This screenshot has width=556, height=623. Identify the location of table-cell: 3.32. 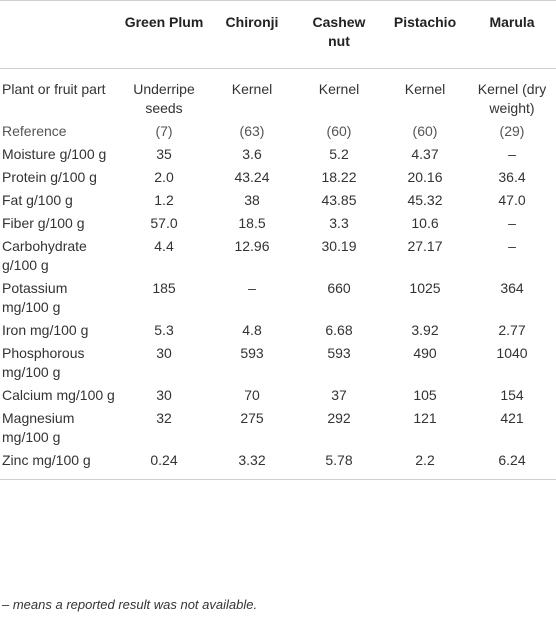
(252, 464).